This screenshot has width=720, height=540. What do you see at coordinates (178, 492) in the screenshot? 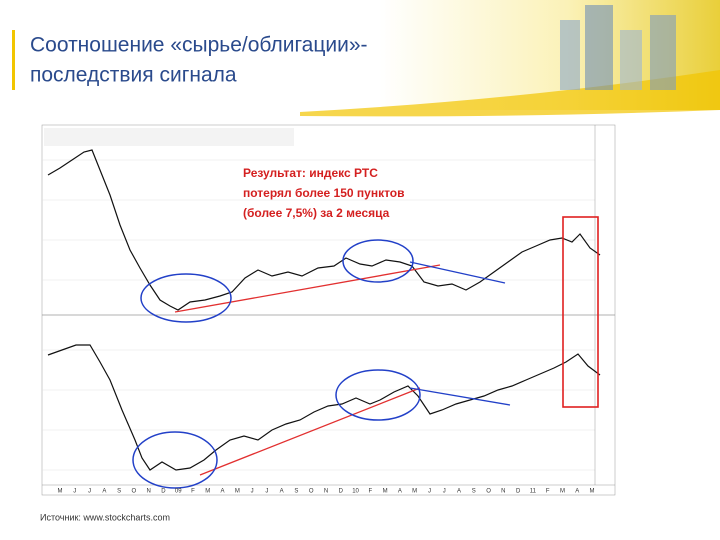
I see `month-label: 09` at bounding box center [178, 492].